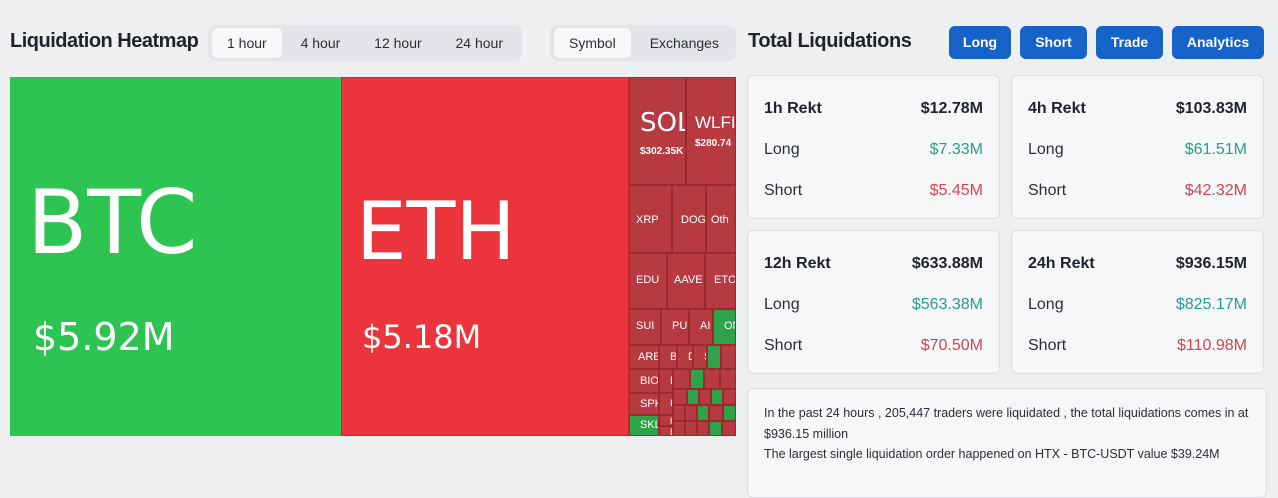 This screenshot has width=1278, height=498. What do you see at coordinates (684, 43) in the screenshot?
I see `tab-exchanges: Exchanges` at bounding box center [684, 43].